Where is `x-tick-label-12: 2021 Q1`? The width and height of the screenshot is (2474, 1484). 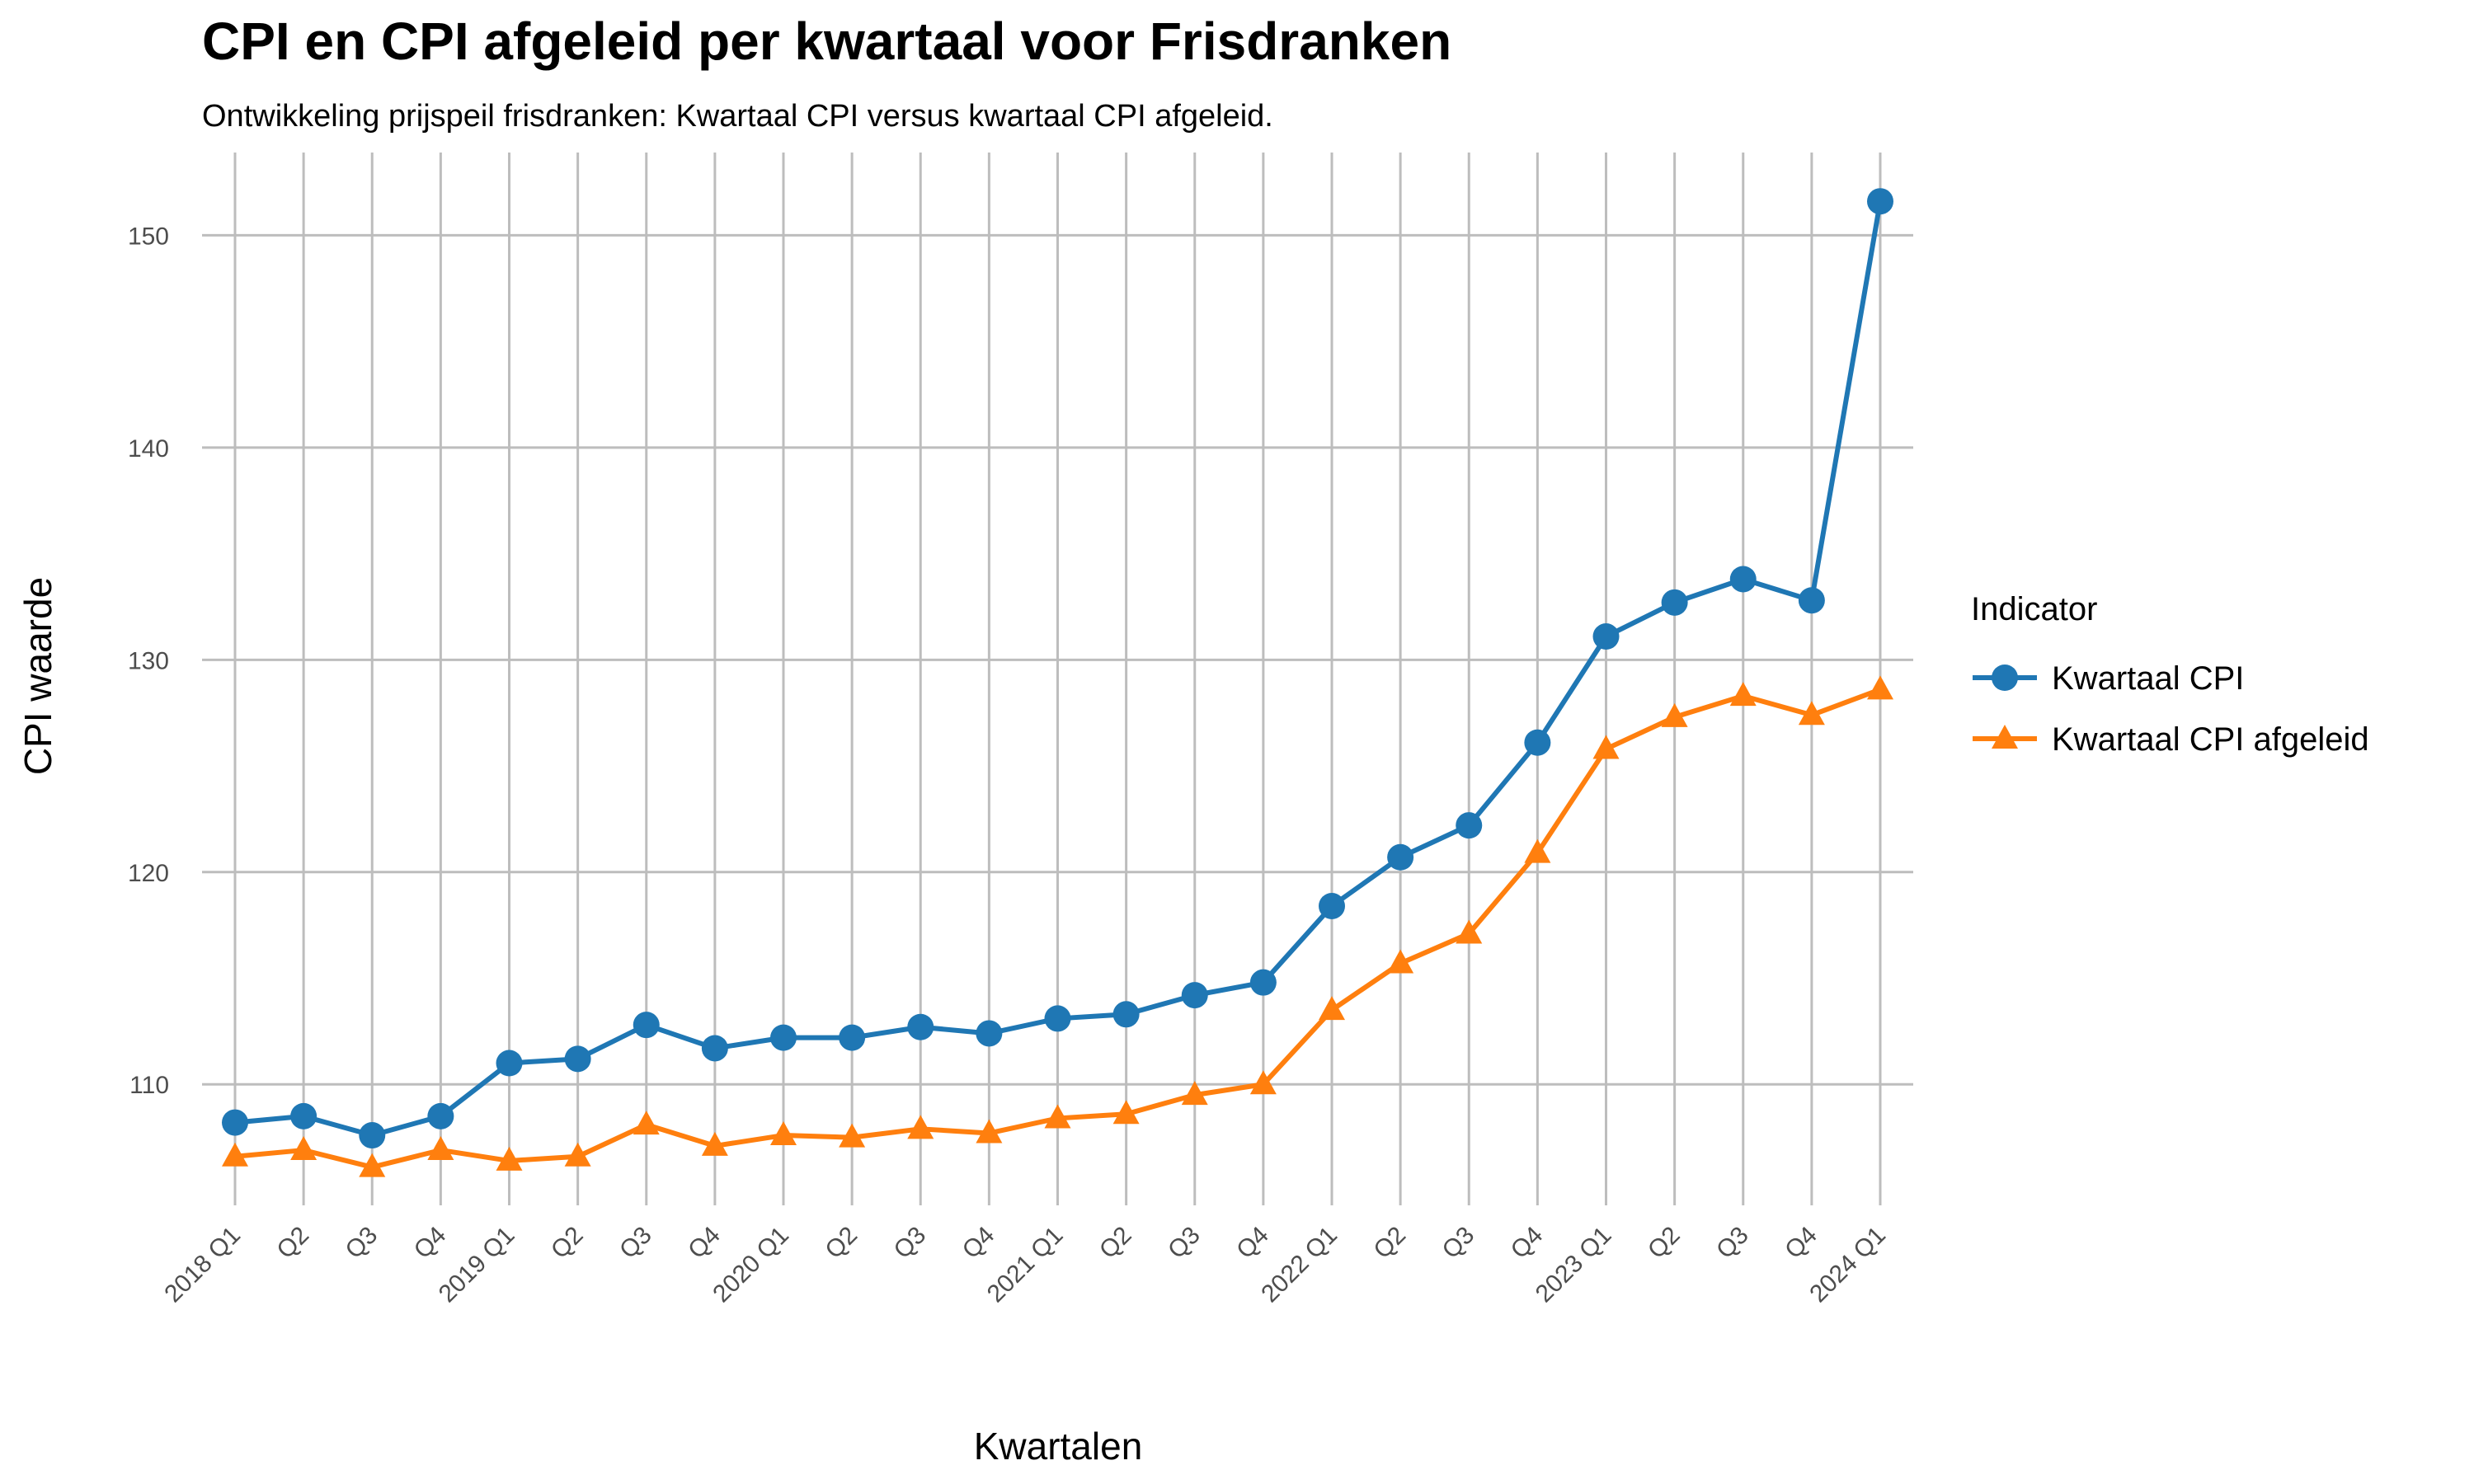 x-tick-label-12: 2021 Q1 is located at coordinates (1025, 1265).